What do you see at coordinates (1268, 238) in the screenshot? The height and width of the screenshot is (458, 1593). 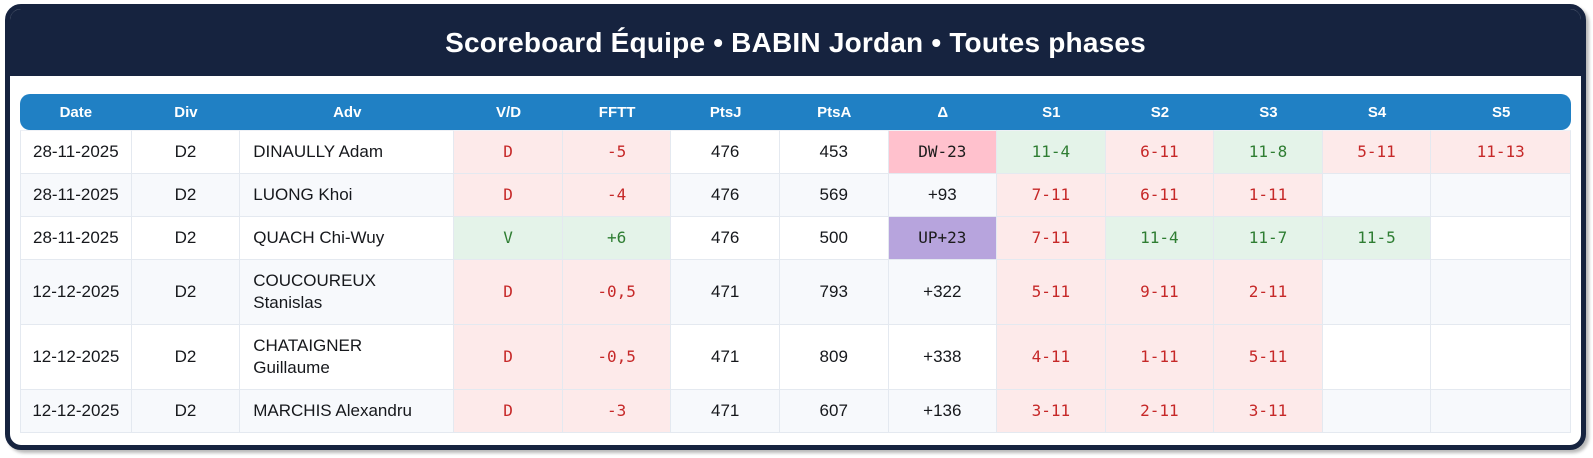 I see `cell-set-3: 11-7` at bounding box center [1268, 238].